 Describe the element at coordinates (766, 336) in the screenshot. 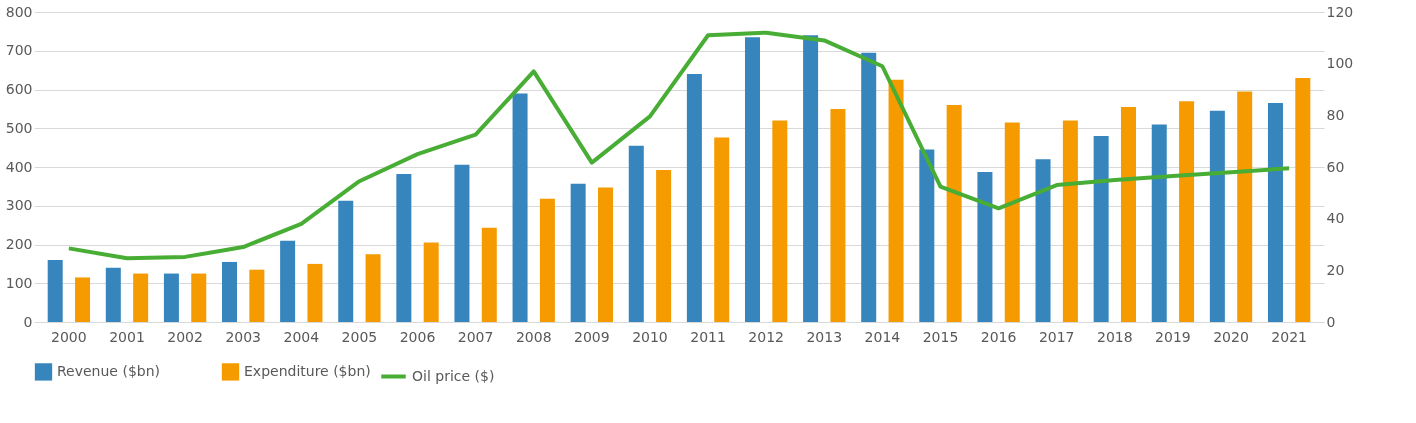

I see `x-tick-label: 2012` at that location.